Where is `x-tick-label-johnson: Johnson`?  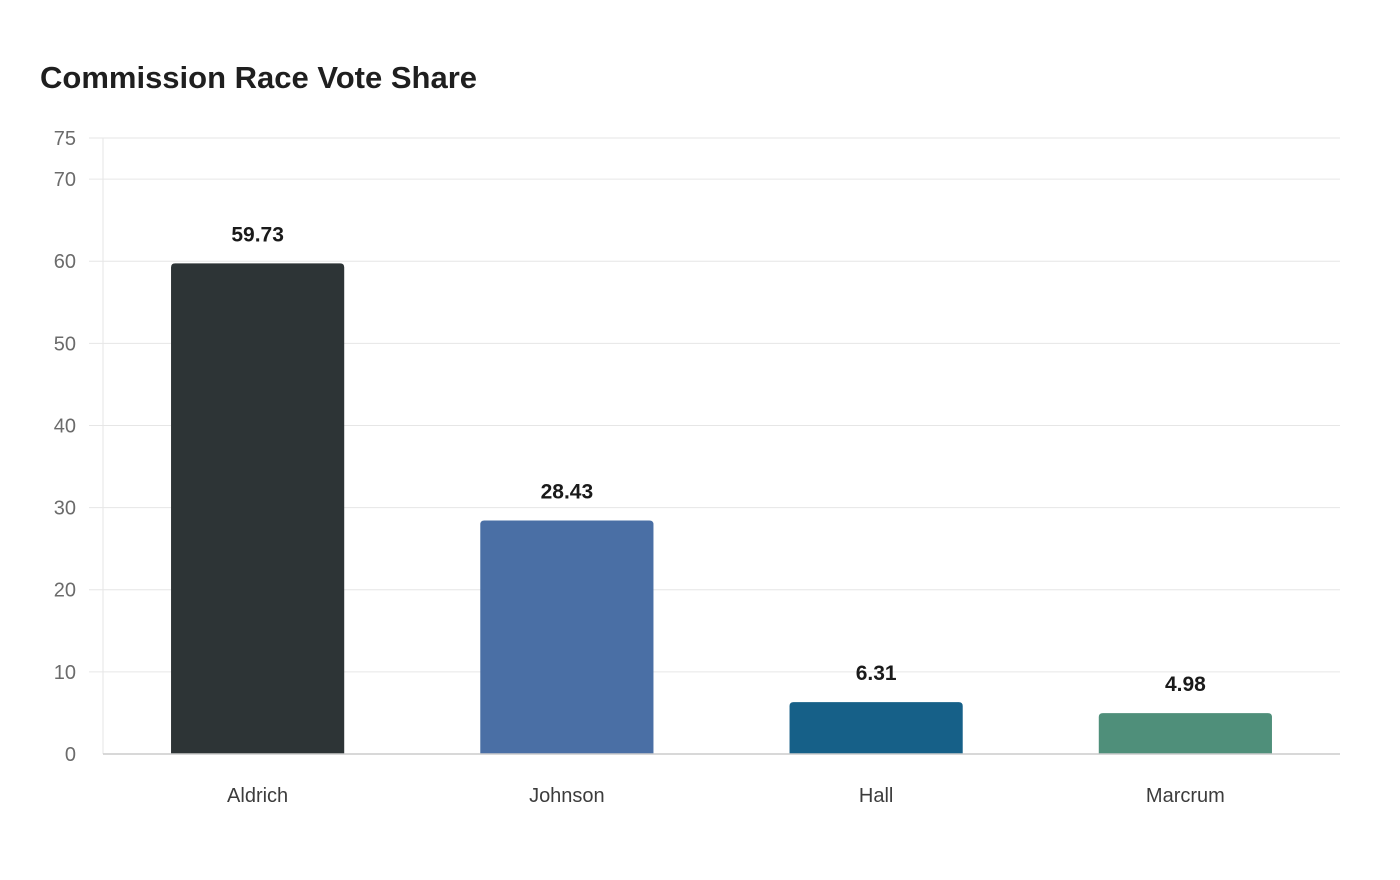
x-tick-label-johnson: Johnson is located at coordinates (567, 796).